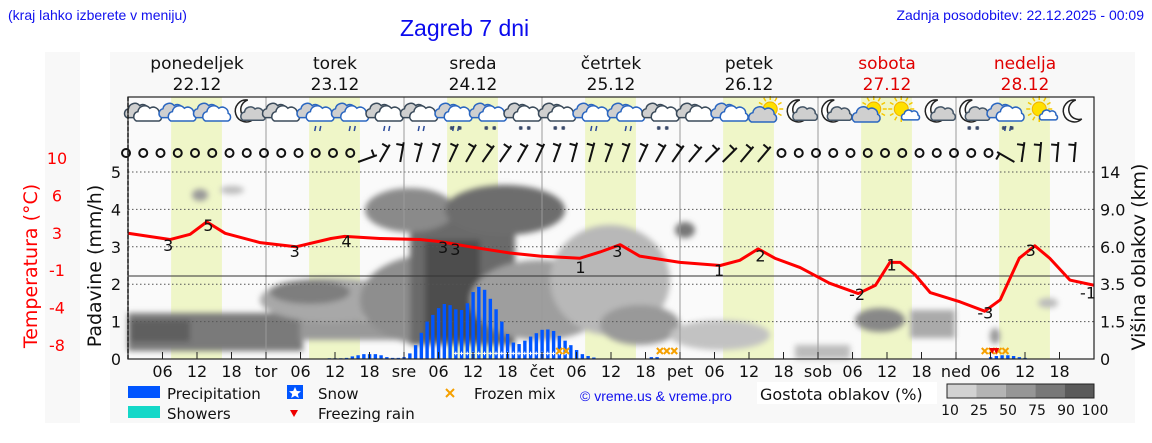 Image resolution: width=1152 pixels, height=443 pixels. Describe the element at coordinates (611, 64) in the screenshot. I see `day-name: četrtek` at that location.